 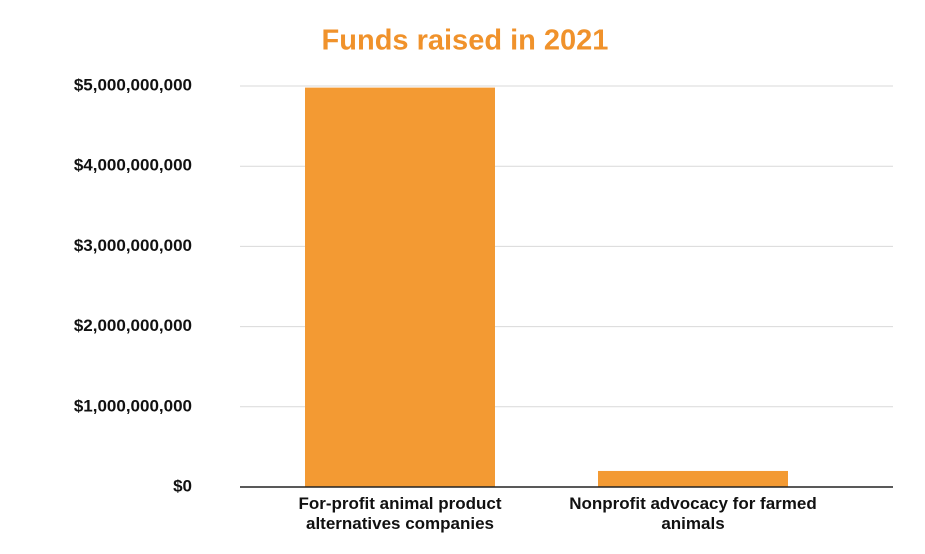 I want to click on y-tick-label: $0, so click(x=182, y=485).